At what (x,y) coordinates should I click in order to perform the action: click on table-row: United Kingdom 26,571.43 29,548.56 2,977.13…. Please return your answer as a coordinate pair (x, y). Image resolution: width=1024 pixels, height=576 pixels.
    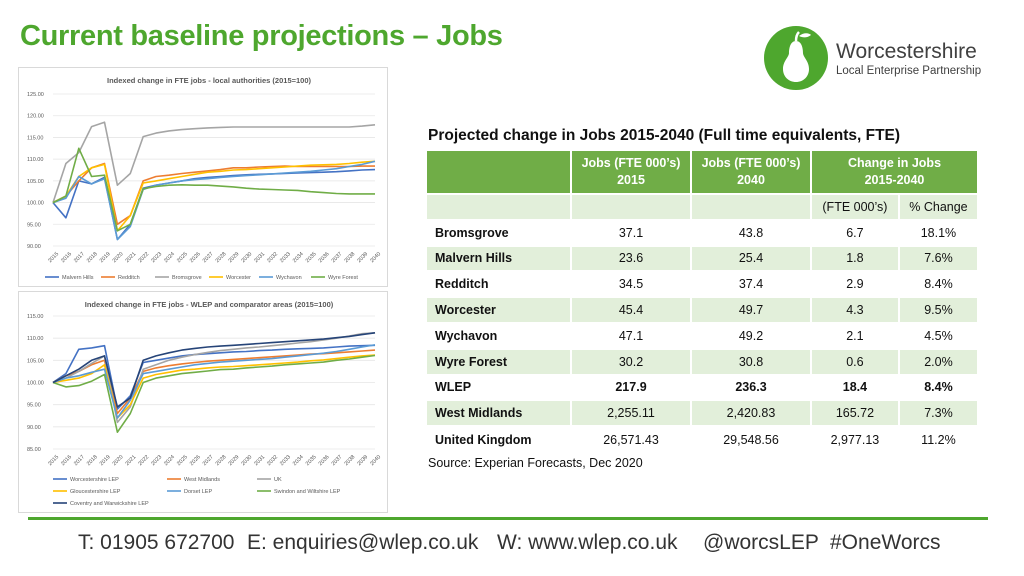
    Looking at the image, I should click on (703, 438).